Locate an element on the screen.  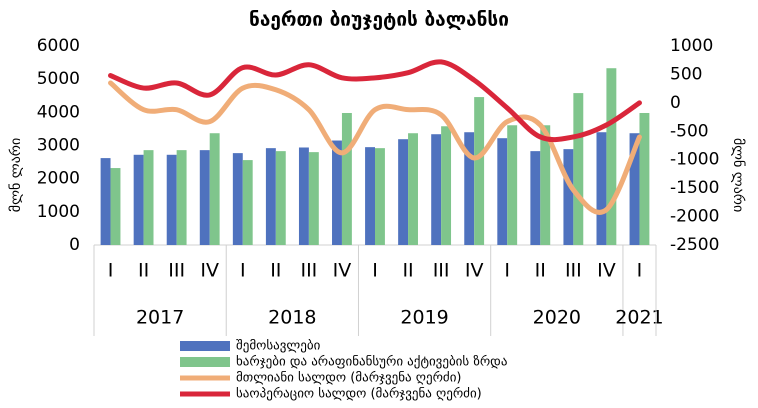
y-tick-label: 6000 is located at coordinates (58, 46).